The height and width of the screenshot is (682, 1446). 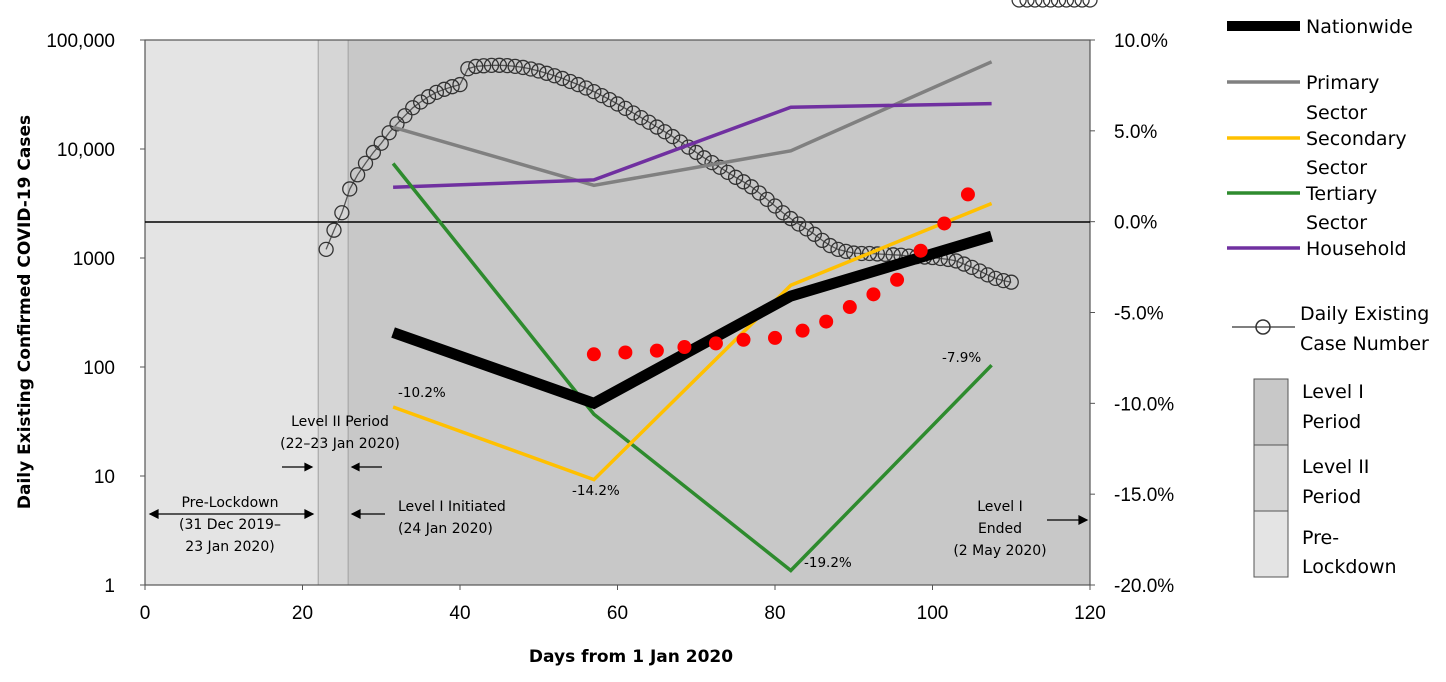 I want to click on legend-label-existing2: Case Number, so click(x=1364, y=344).